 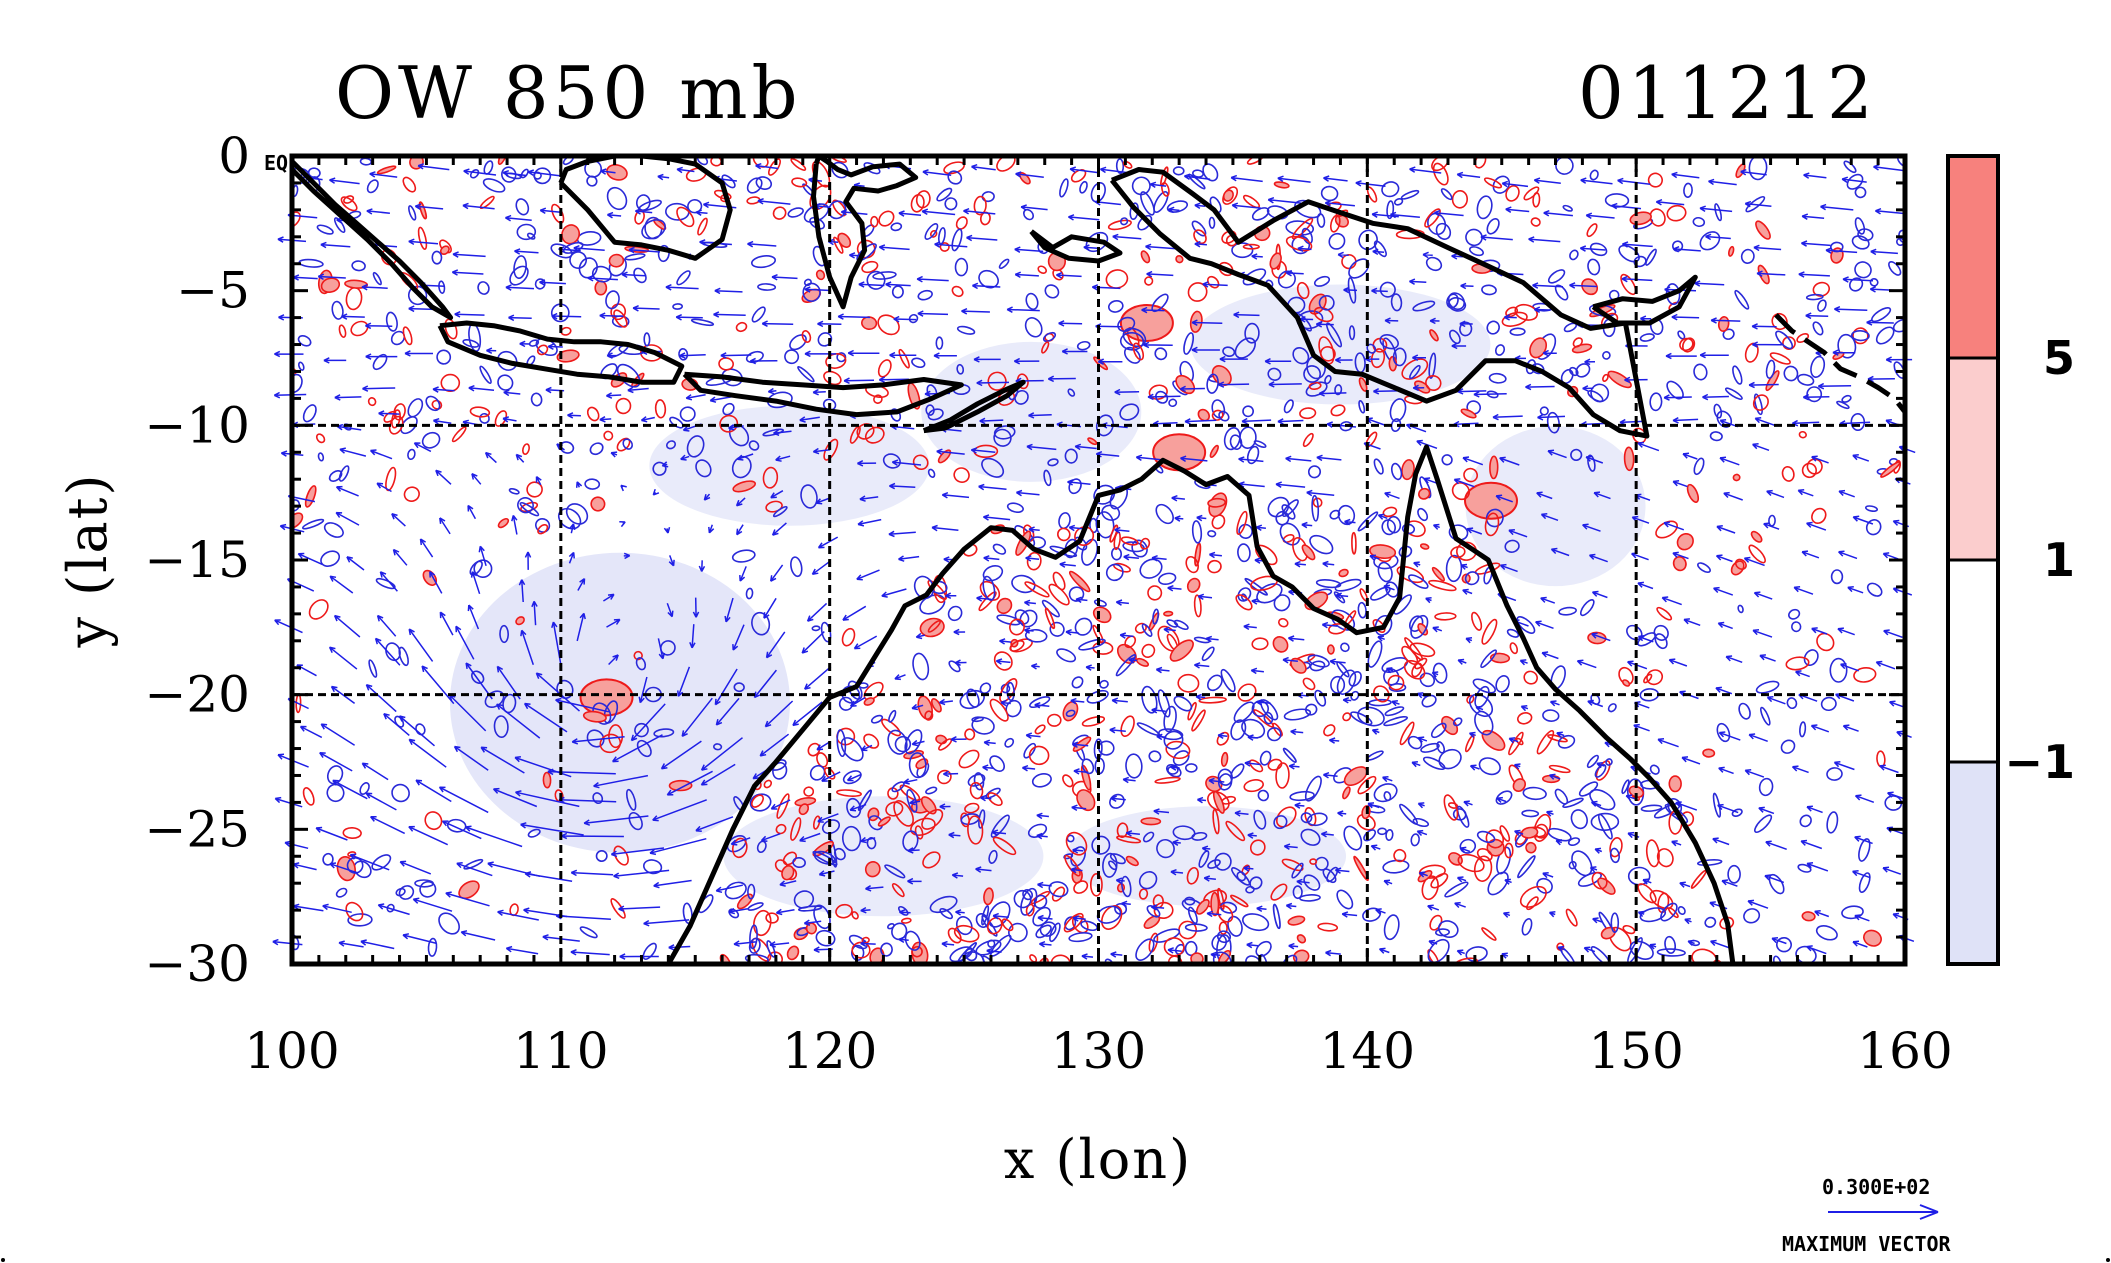 I want to click on y-tick-labels: 0−5−10−15−20−25−30, so click(x=197, y=560).